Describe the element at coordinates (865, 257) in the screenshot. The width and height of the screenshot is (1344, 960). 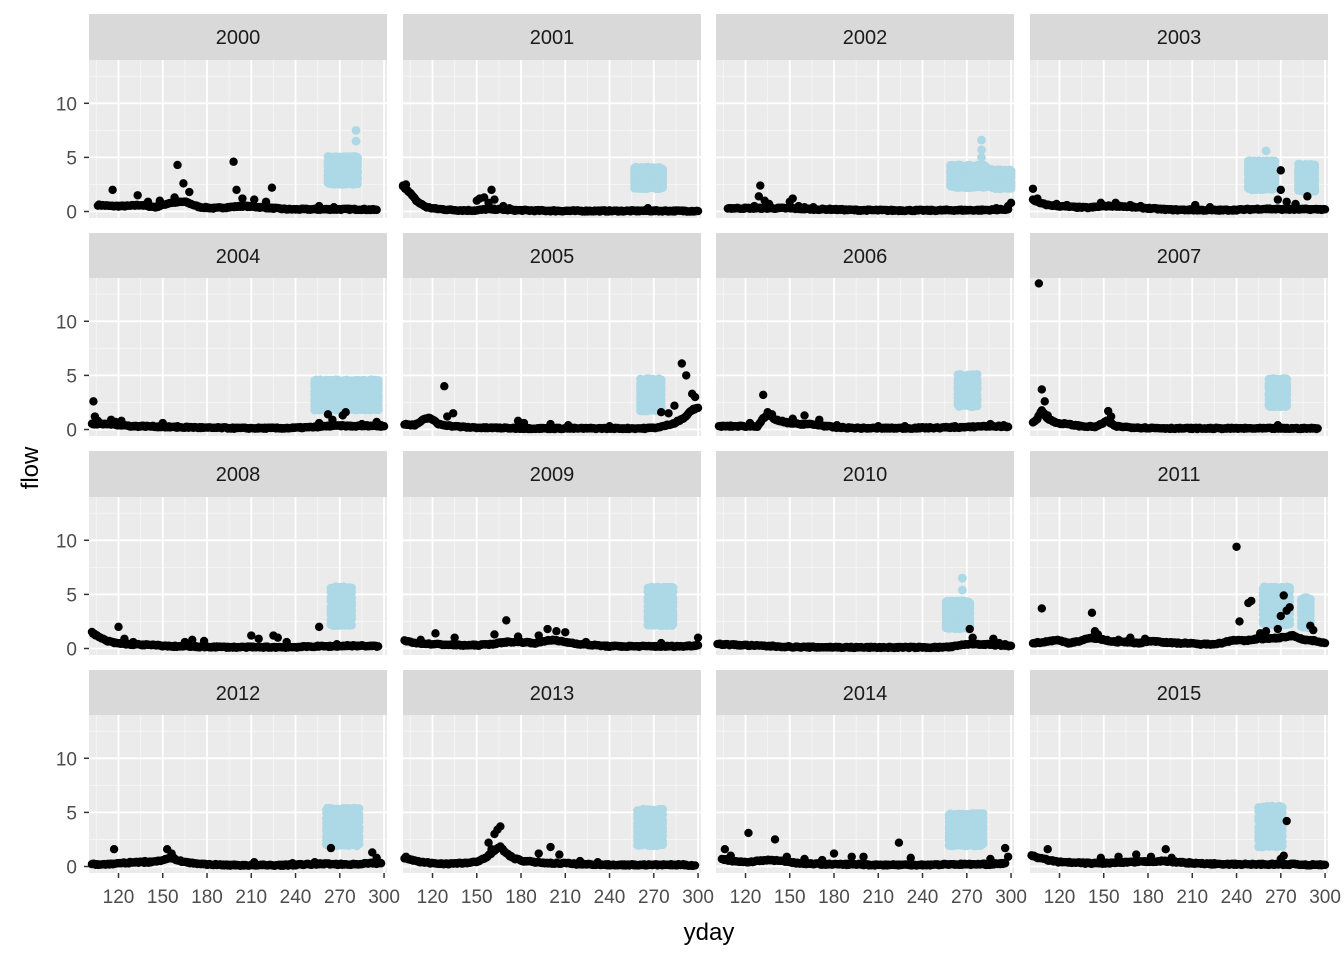
I see `facet-strip-label: 2006` at that location.